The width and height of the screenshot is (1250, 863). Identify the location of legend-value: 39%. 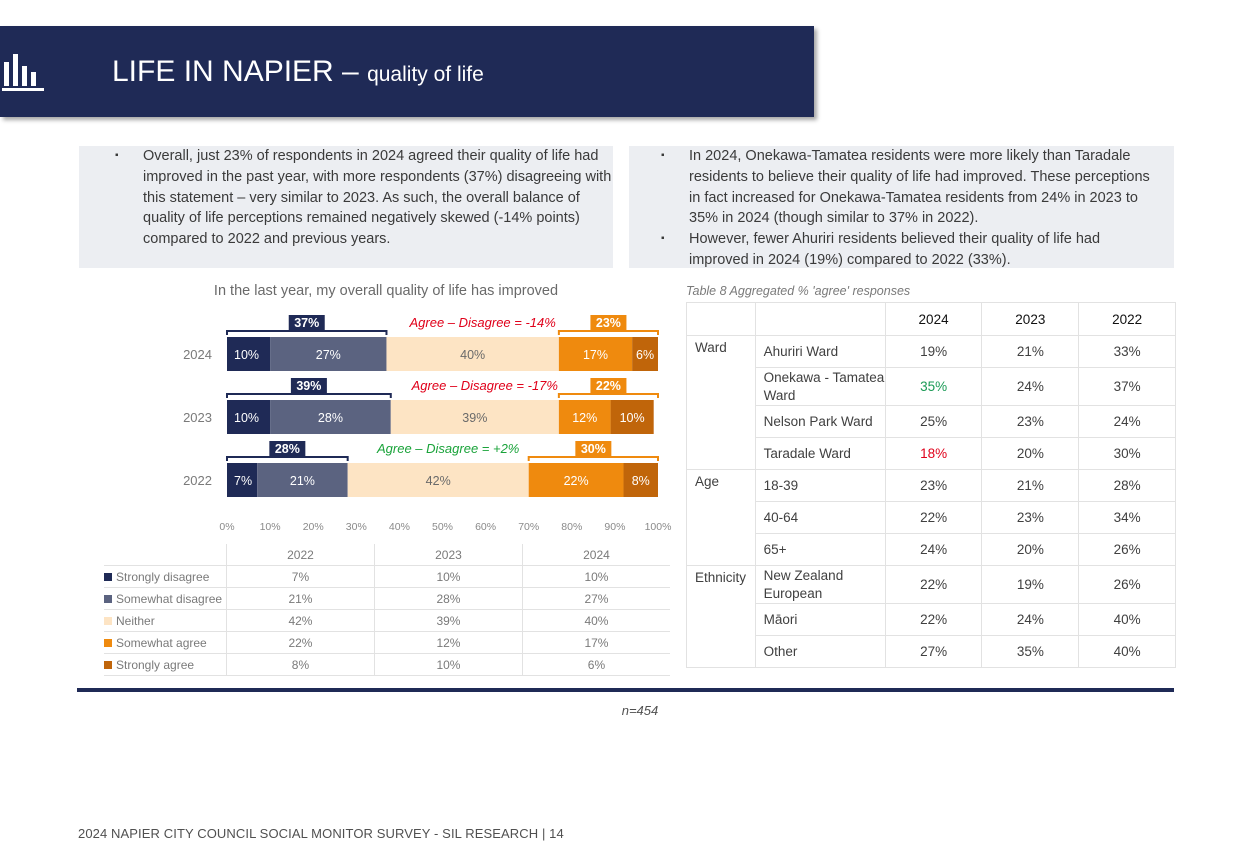
(448, 620).